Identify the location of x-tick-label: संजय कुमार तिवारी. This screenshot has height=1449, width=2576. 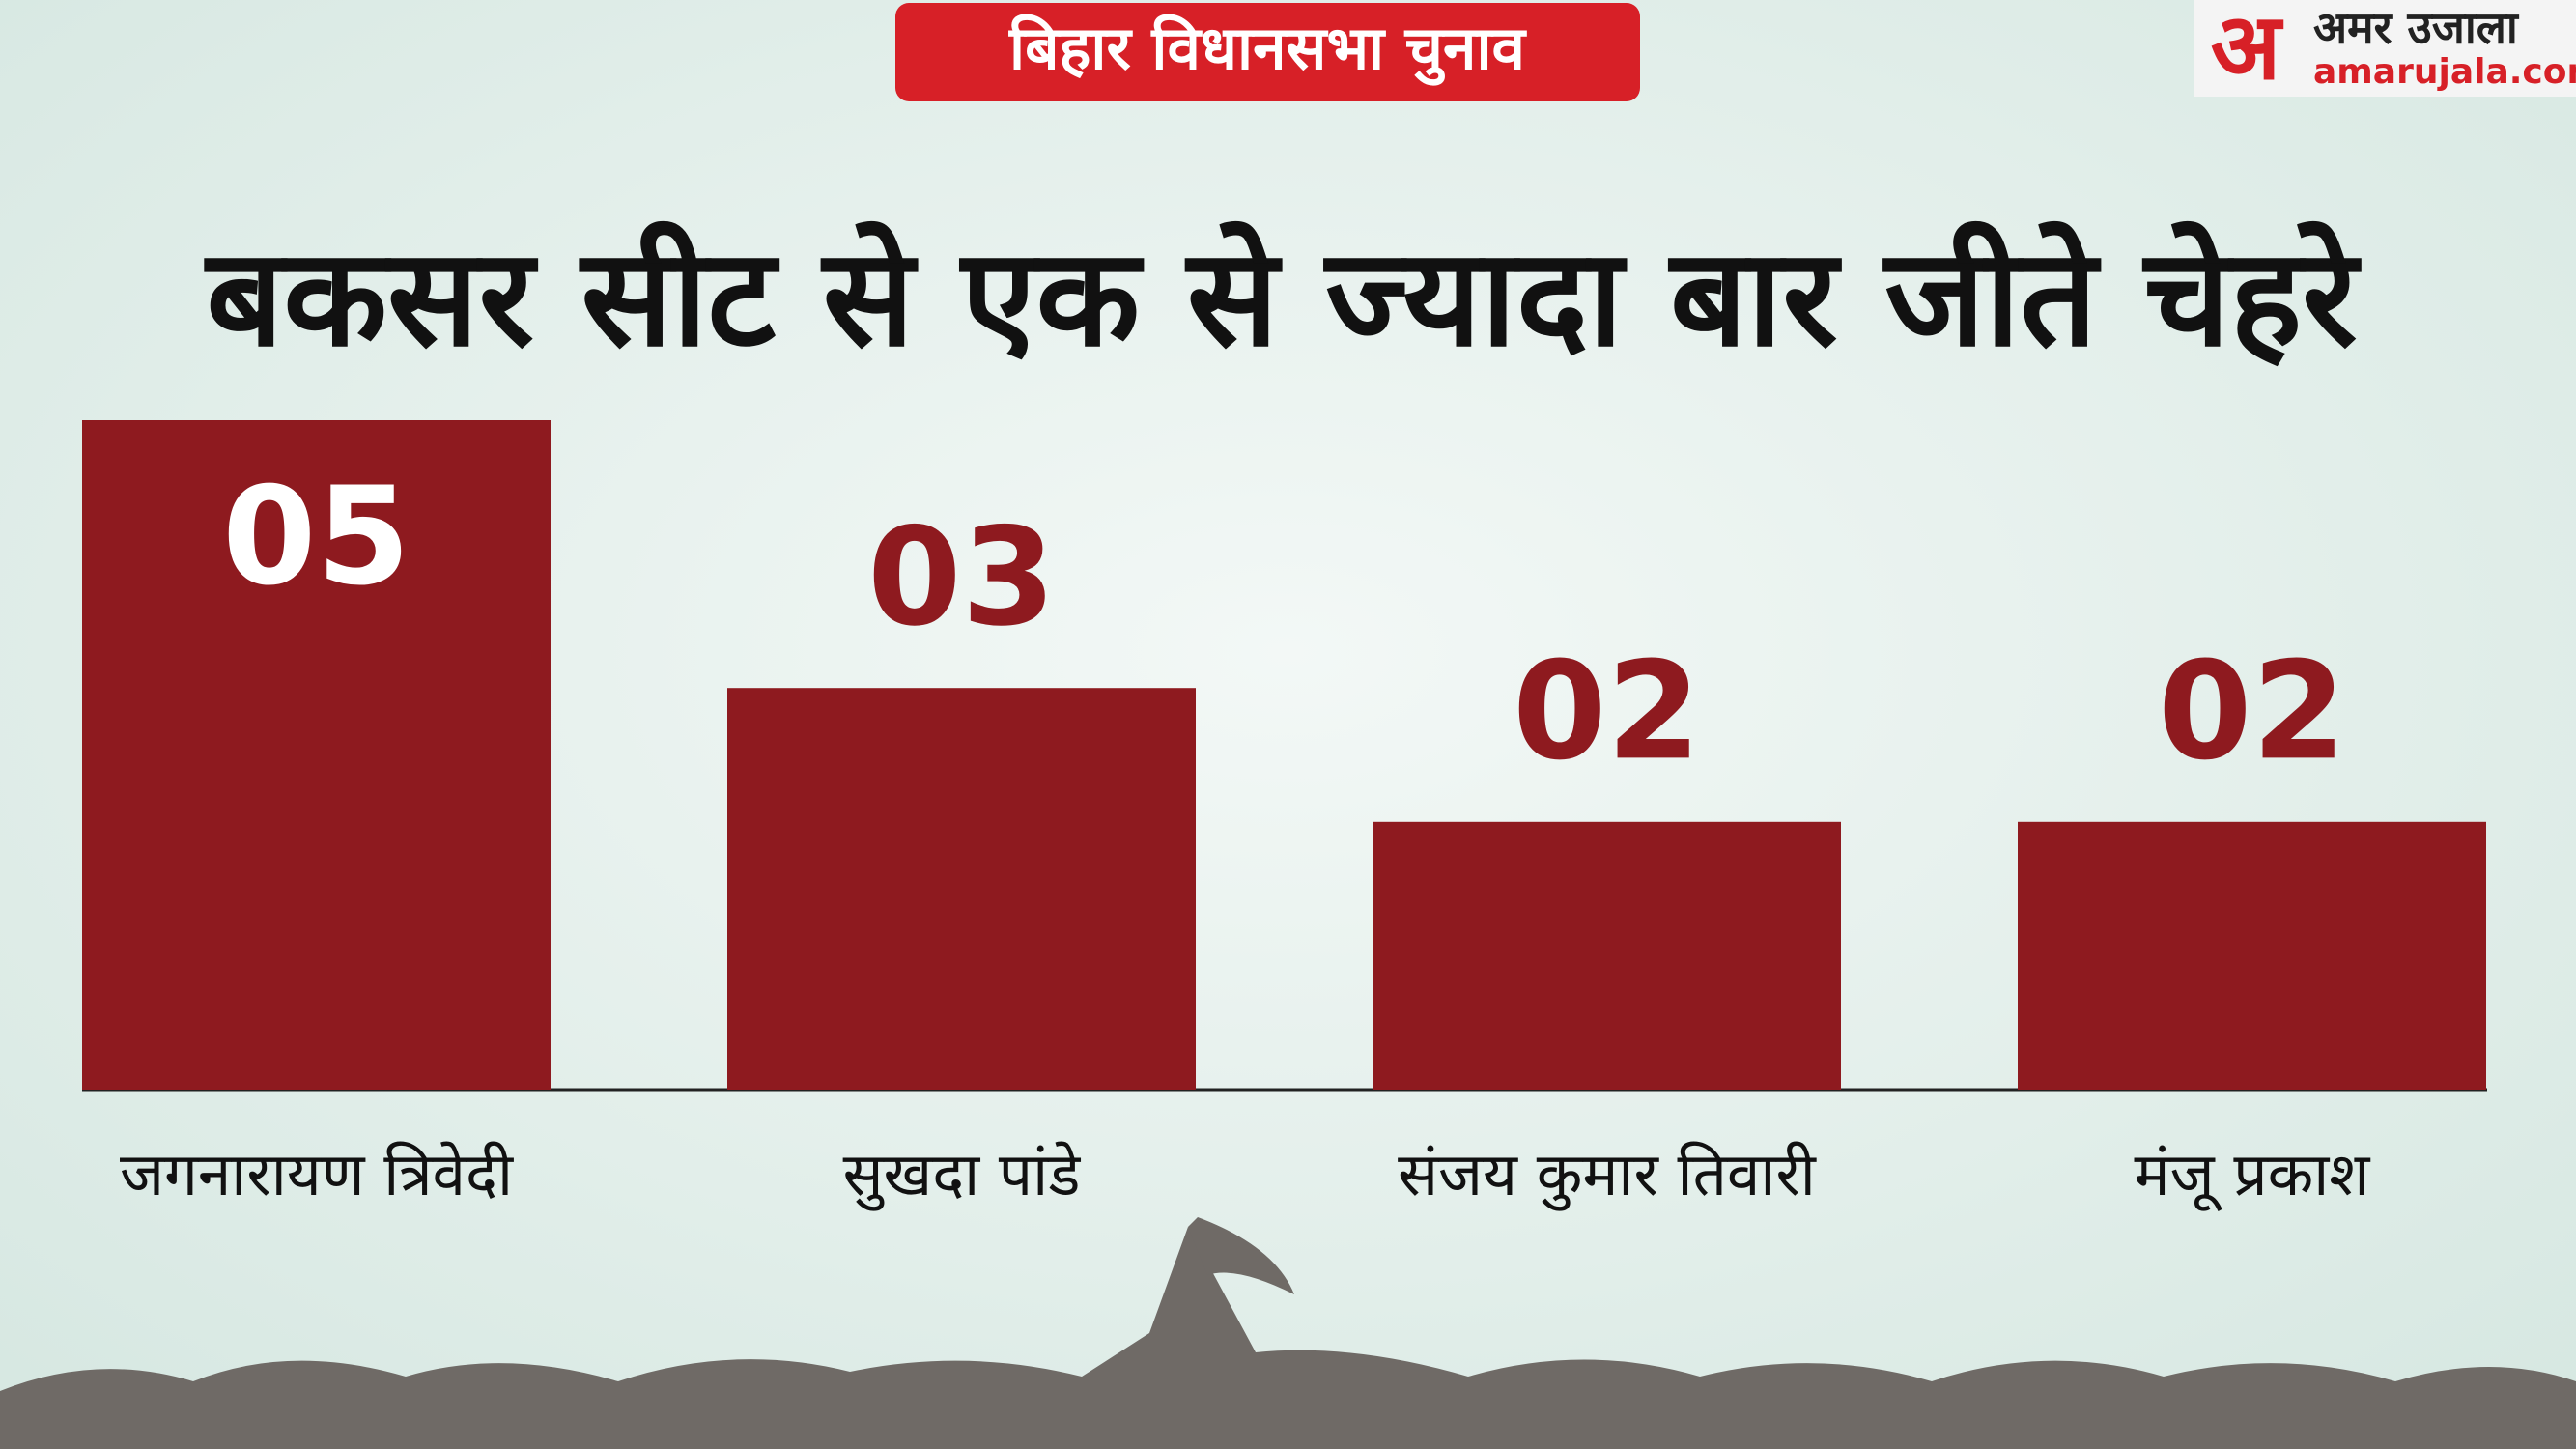
(1607, 1175).